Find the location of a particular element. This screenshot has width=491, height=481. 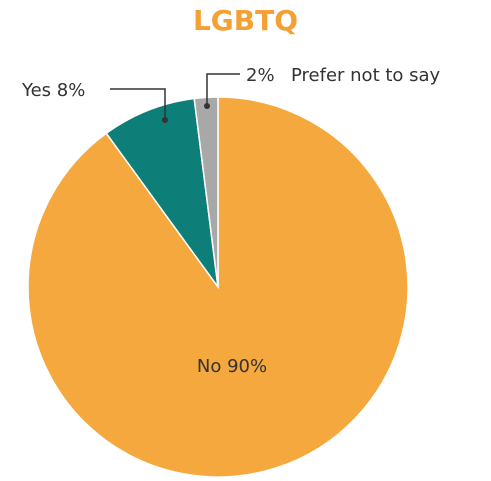

pie-slice-prefer-not-to-say is located at coordinates (206, 192).